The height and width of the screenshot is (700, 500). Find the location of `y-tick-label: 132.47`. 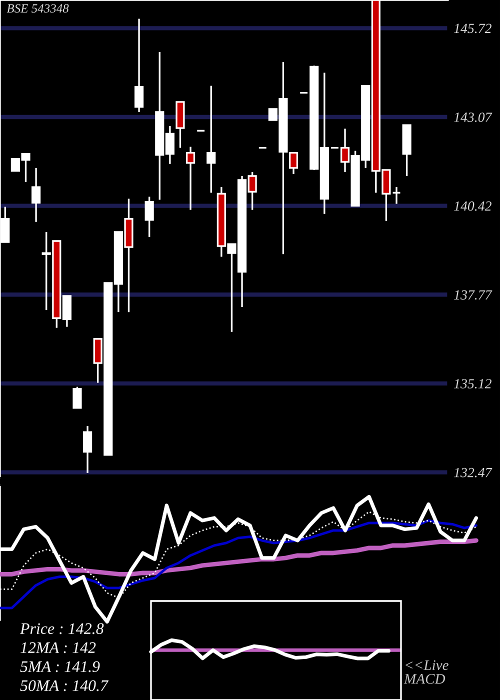

y-tick-label: 132.47 is located at coordinates (473, 473).